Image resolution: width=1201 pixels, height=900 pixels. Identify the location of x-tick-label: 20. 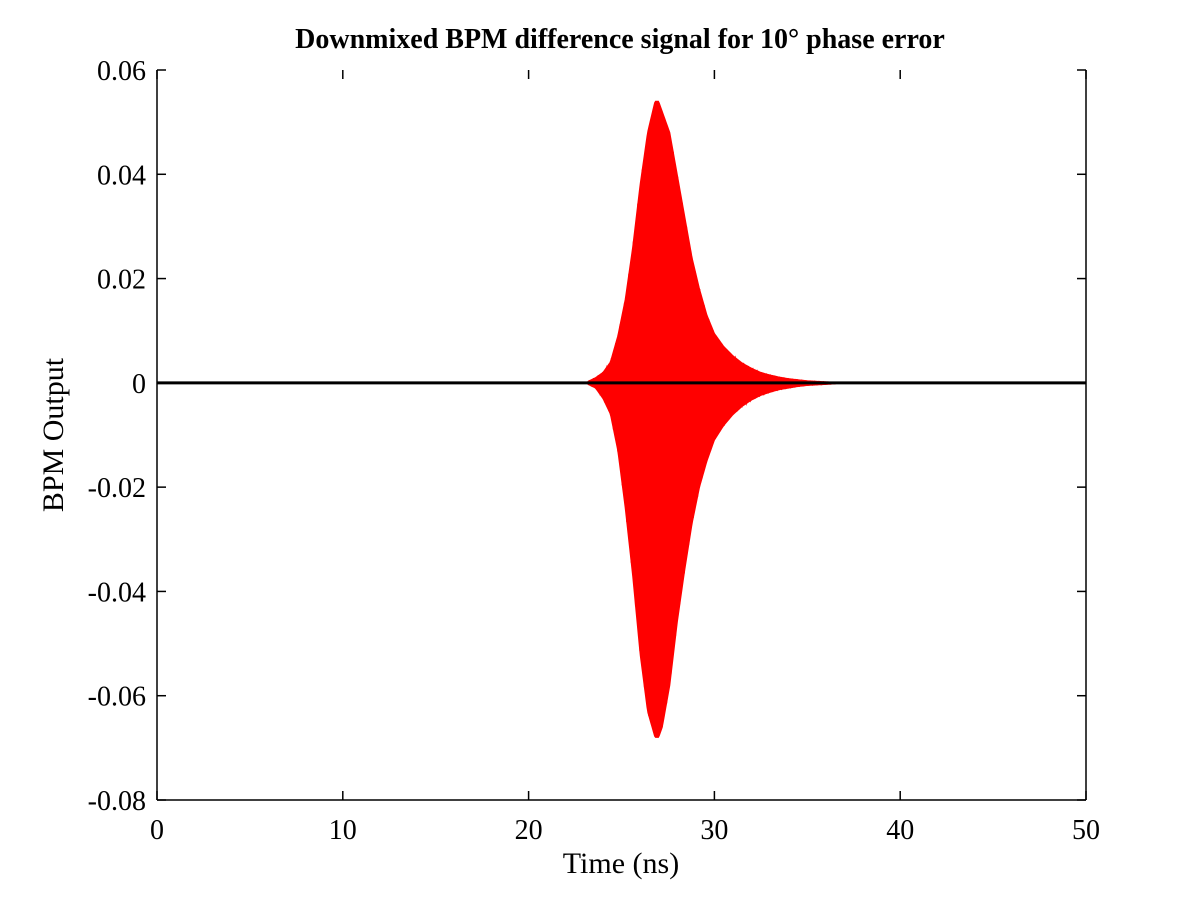
(529, 830).